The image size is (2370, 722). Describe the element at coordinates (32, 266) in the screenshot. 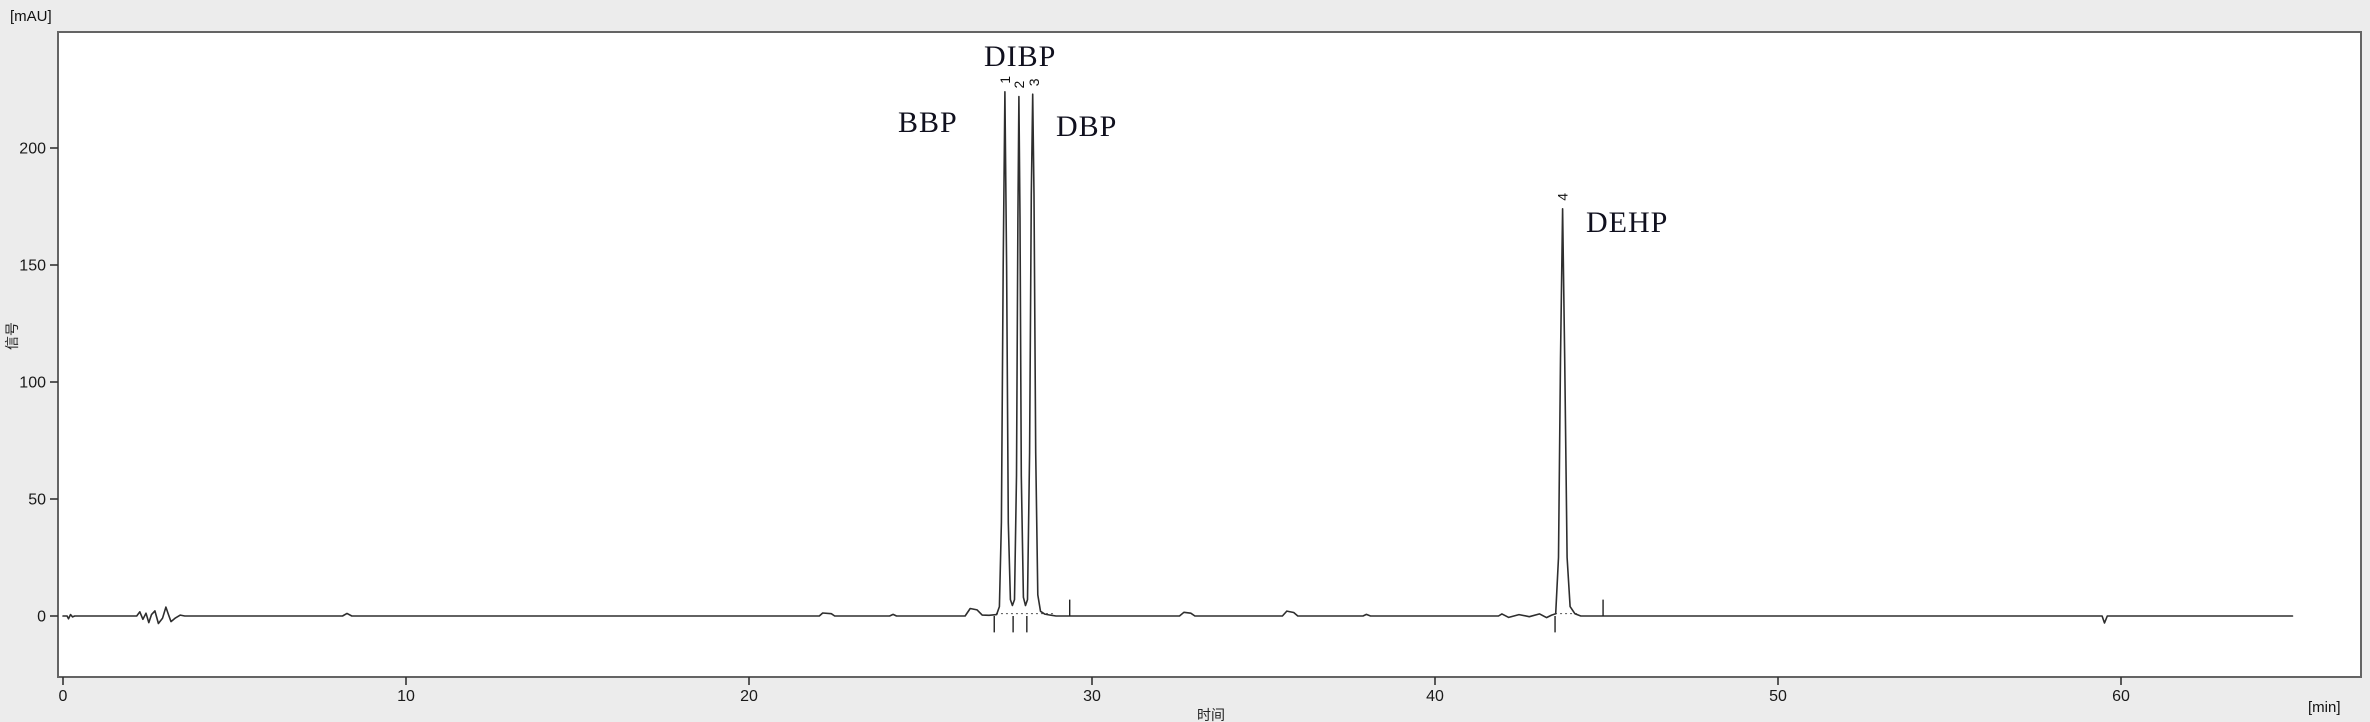

I see `y-tick-label: 150` at that location.